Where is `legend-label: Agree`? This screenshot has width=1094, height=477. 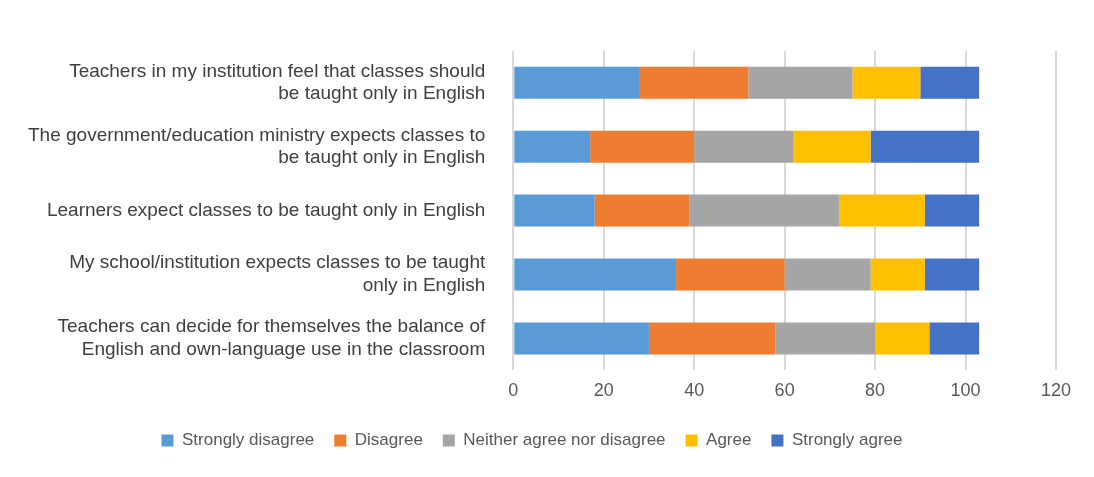
legend-label: Agree is located at coordinates (729, 440).